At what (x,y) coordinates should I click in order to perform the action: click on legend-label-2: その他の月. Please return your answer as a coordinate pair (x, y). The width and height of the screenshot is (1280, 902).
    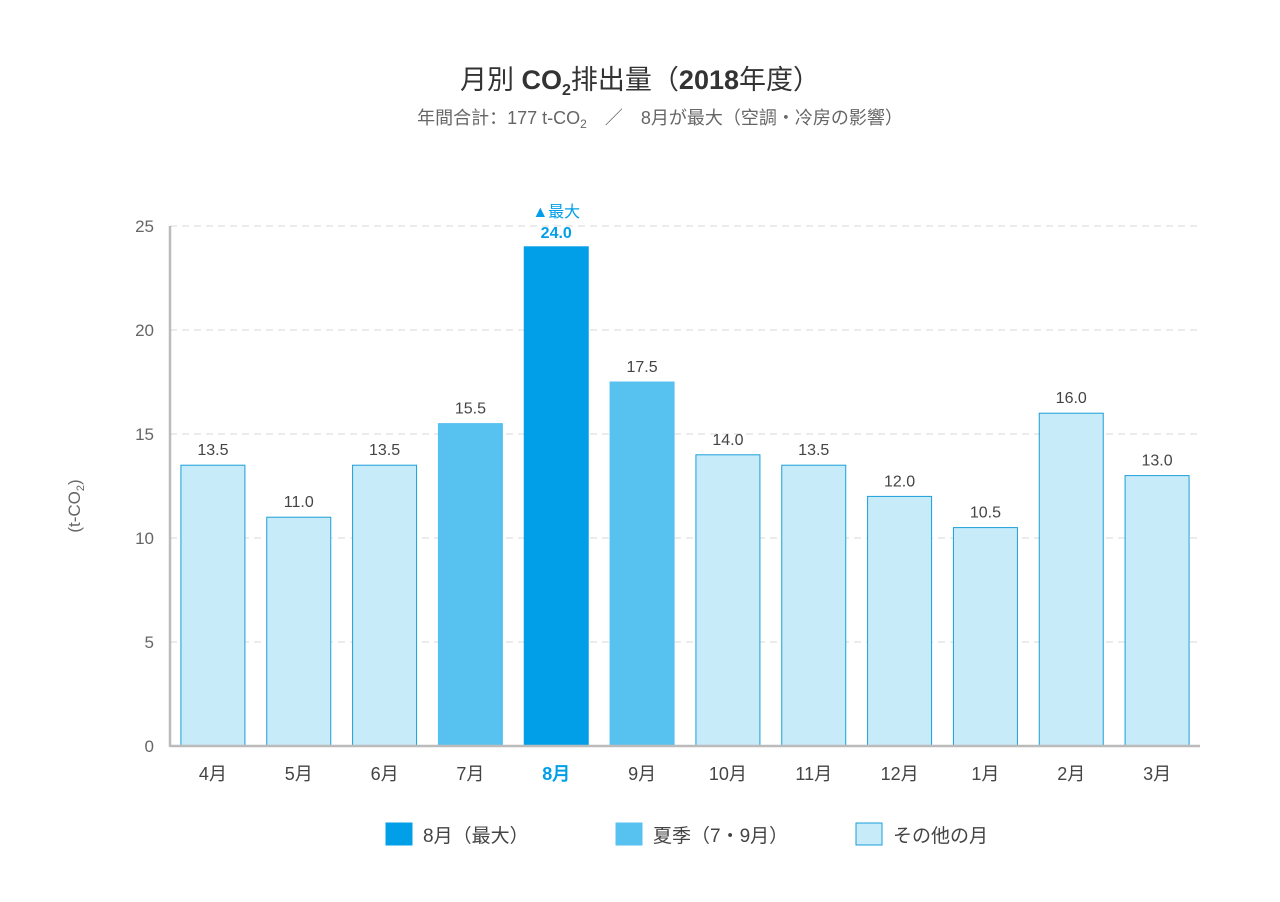
    Looking at the image, I should click on (940, 836).